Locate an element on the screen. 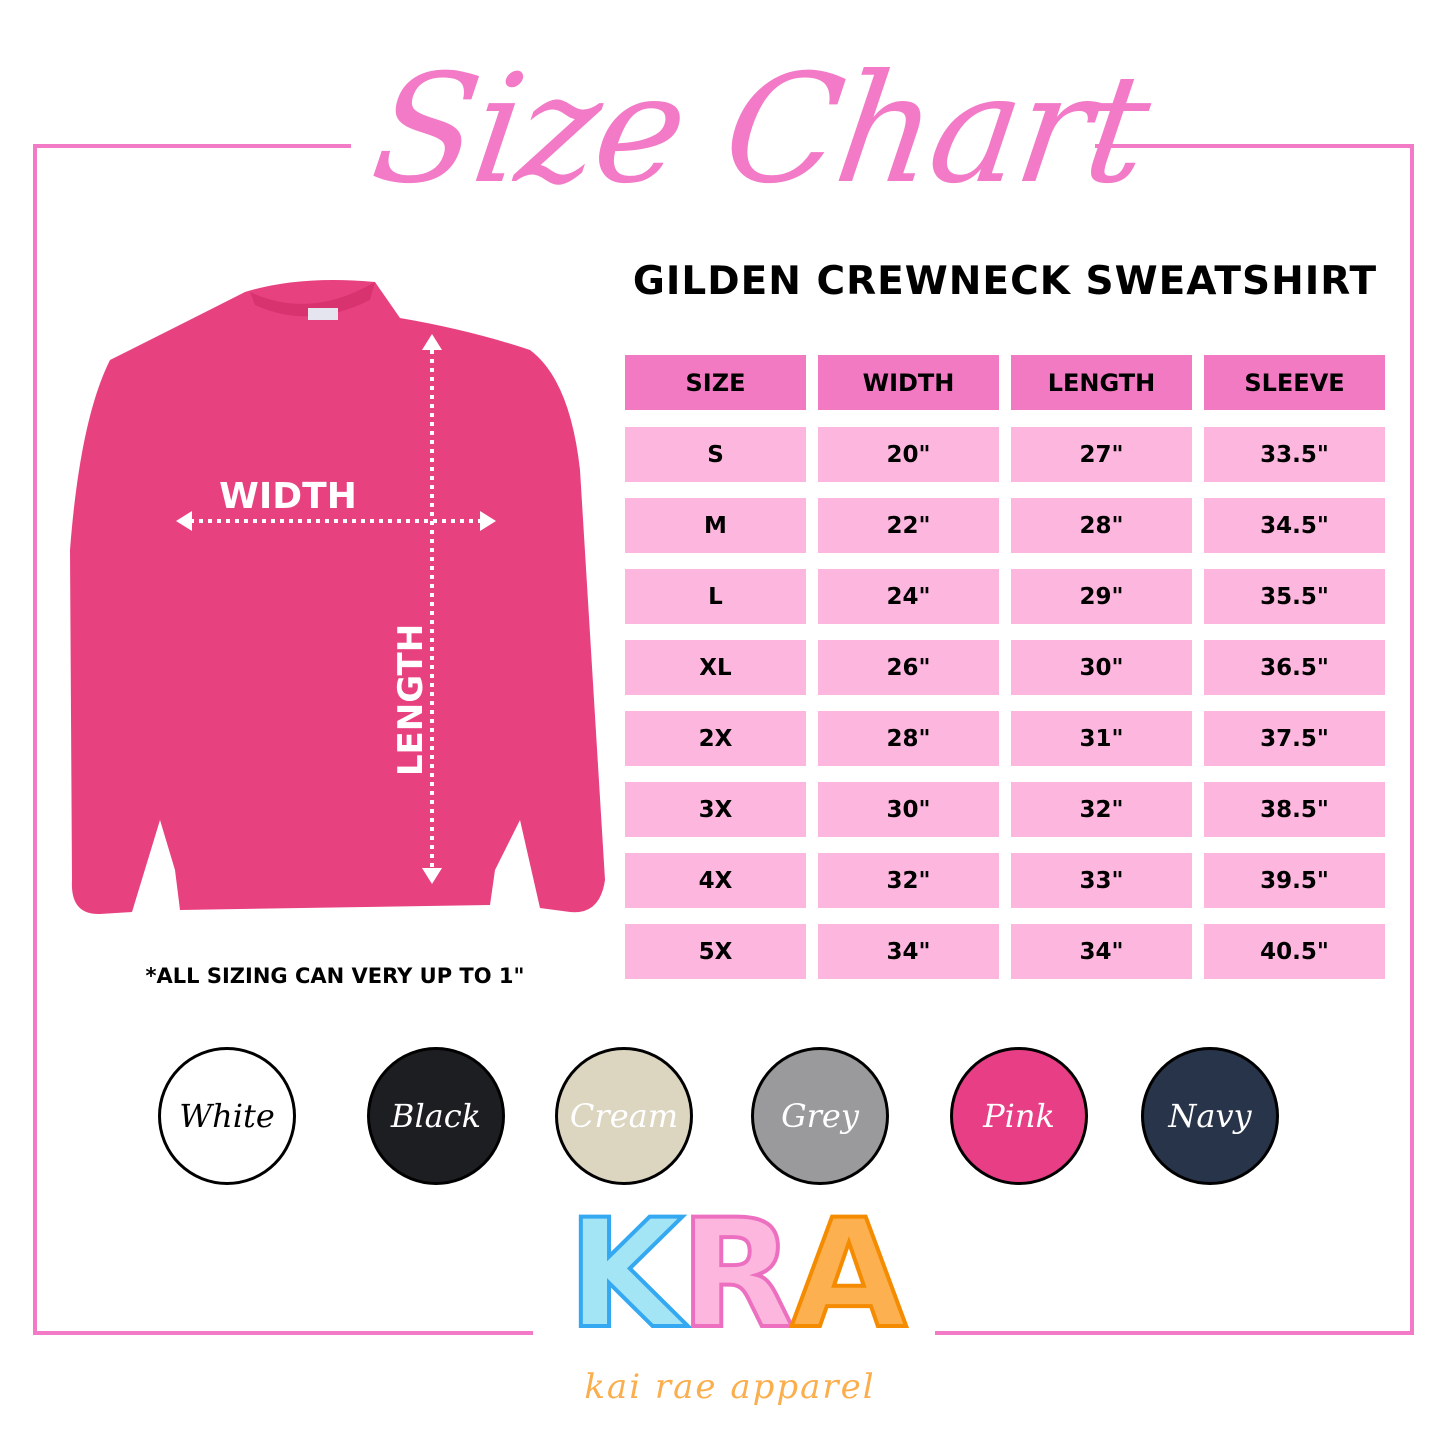 The image size is (1445, 1445). width-label: WIDTH is located at coordinates (288, 496).